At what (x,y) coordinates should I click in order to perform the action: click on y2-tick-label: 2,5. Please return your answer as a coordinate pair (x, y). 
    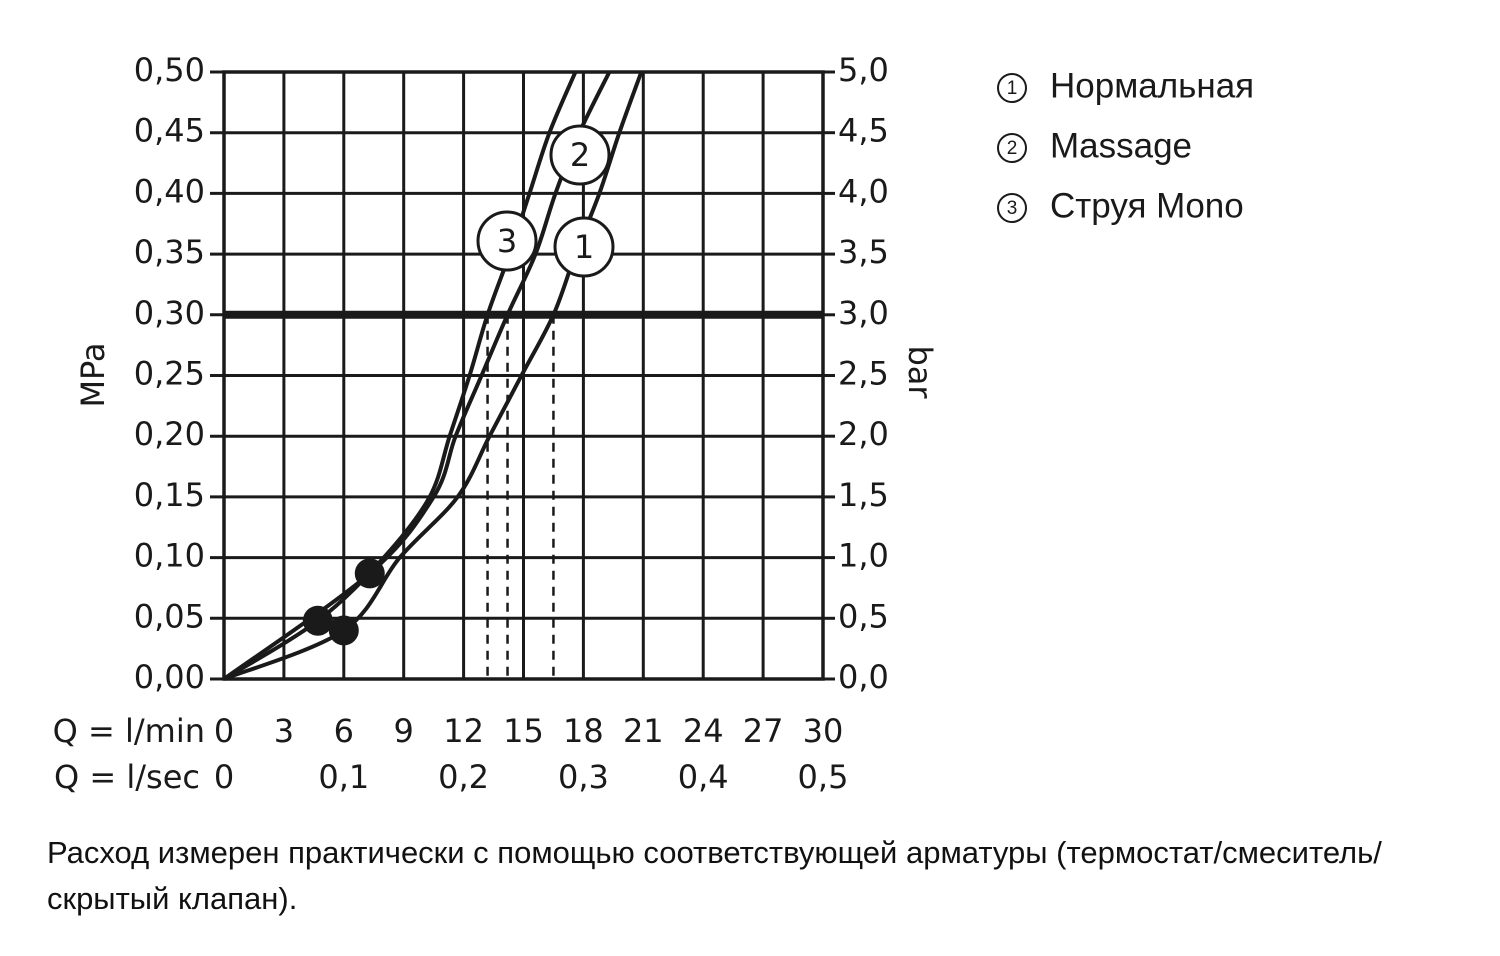
    Looking at the image, I should click on (863, 374).